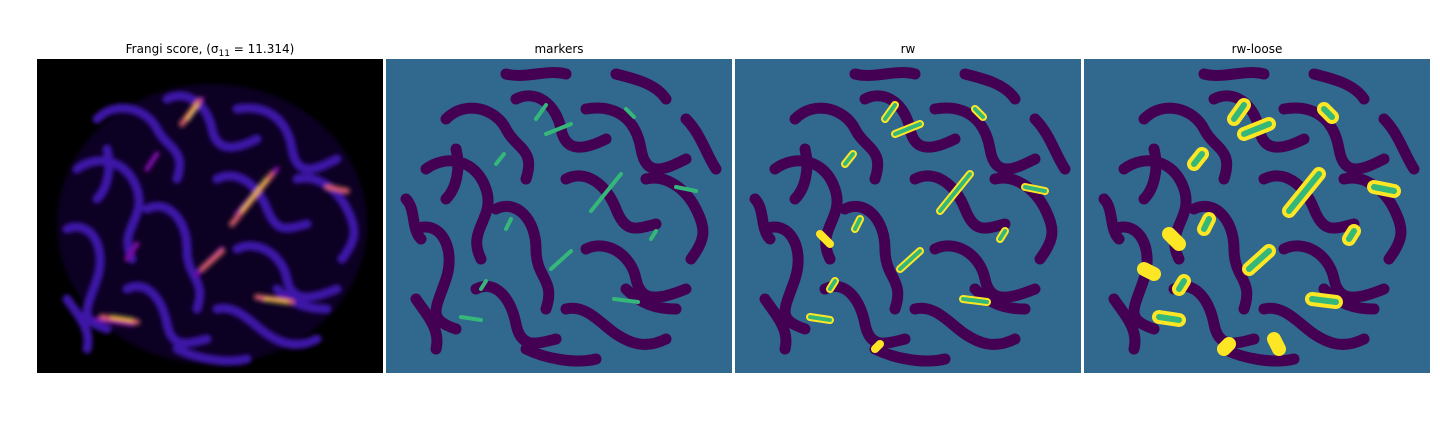 This screenshot has width=1440, height=432. Describe the element at coordinates (172, 49) in the screenshot. I see `frangi-title-text: Frangi score, (σ` at that location.